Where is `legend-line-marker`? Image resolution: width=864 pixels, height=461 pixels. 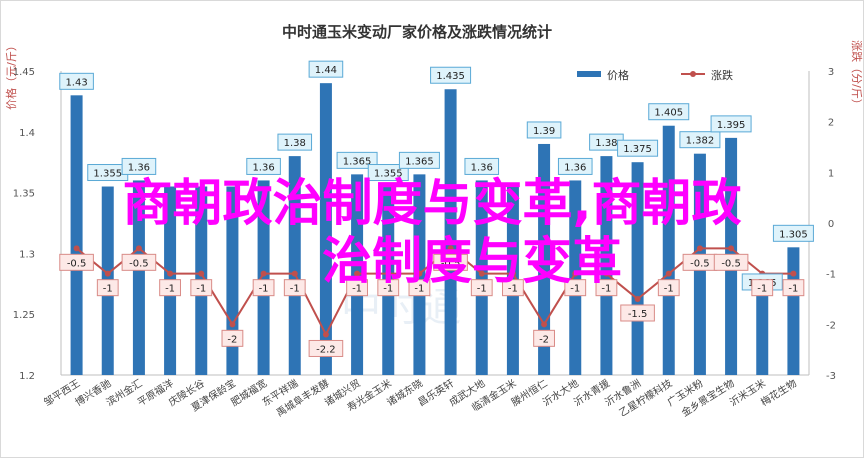 legend-line-marker is located at coordinates (693, 74).